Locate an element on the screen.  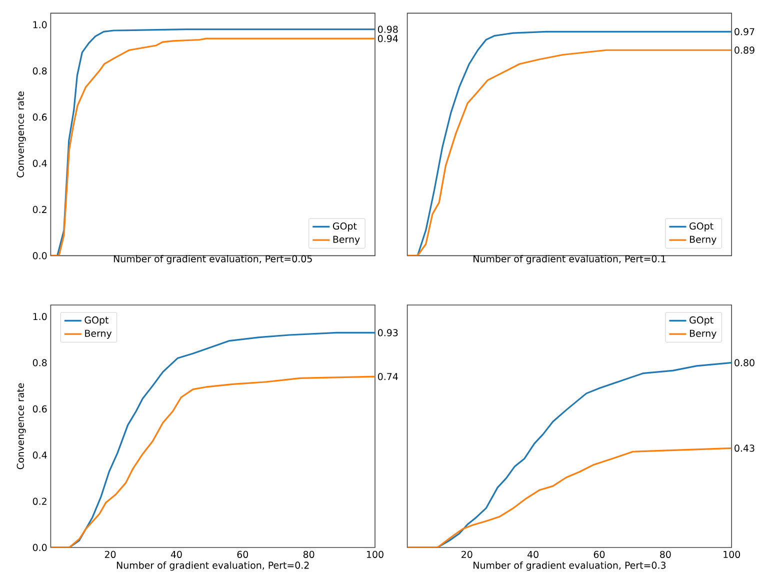
line-series is located at coordinates (213, 462).